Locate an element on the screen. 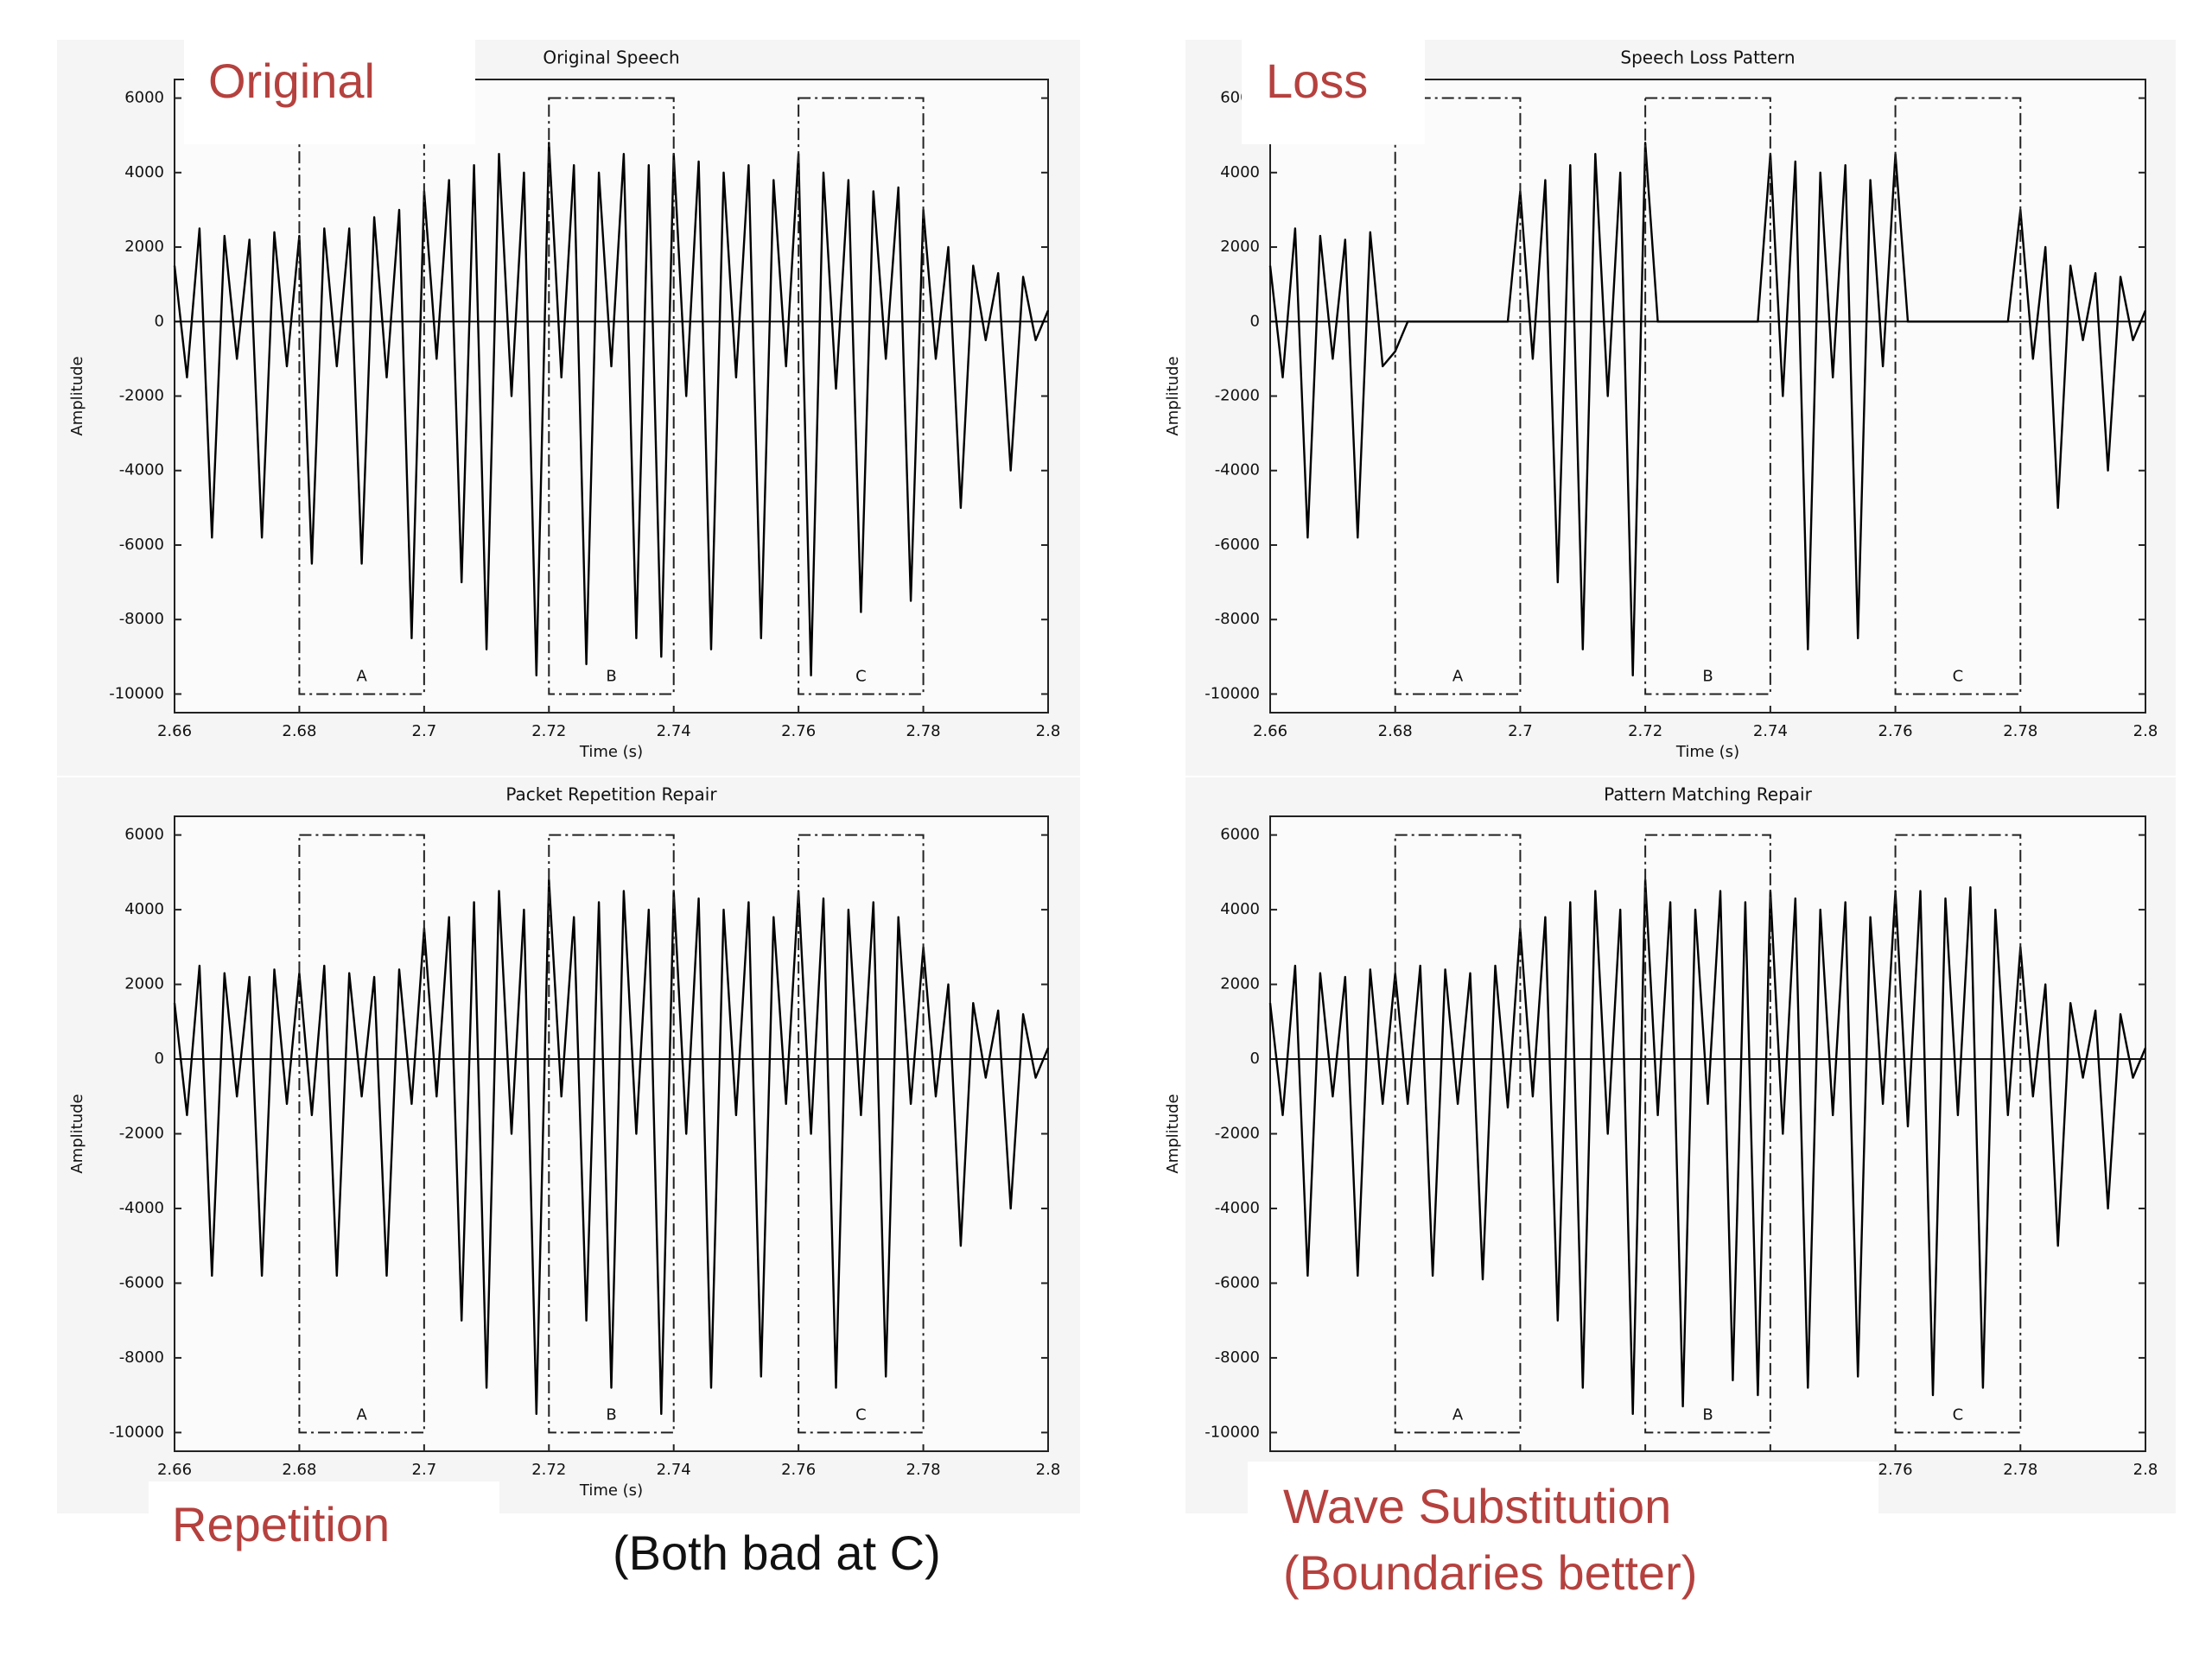 The image size is (2212, 1662). annotation: Repetition is located at coordinates (281, 1524).